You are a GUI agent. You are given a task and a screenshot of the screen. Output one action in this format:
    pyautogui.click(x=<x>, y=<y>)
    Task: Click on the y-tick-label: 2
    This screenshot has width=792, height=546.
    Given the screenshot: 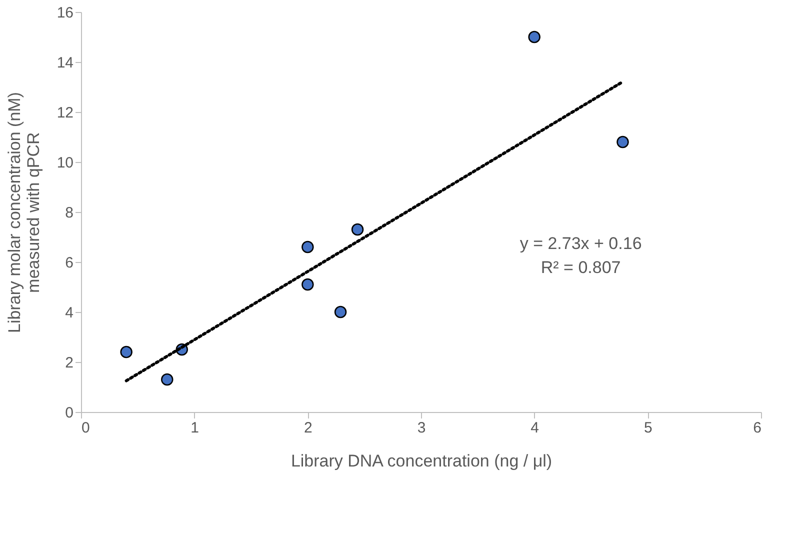 What is the action you would take?
    pyautogui.click(x=69, y=363)
    